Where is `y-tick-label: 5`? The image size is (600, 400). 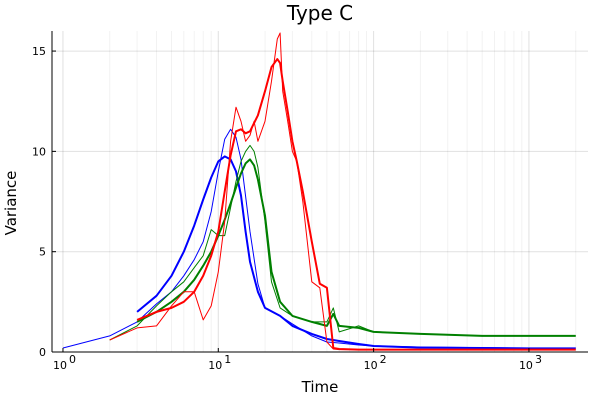 y-tick-label: 5 is located at coordinates (42, 252).